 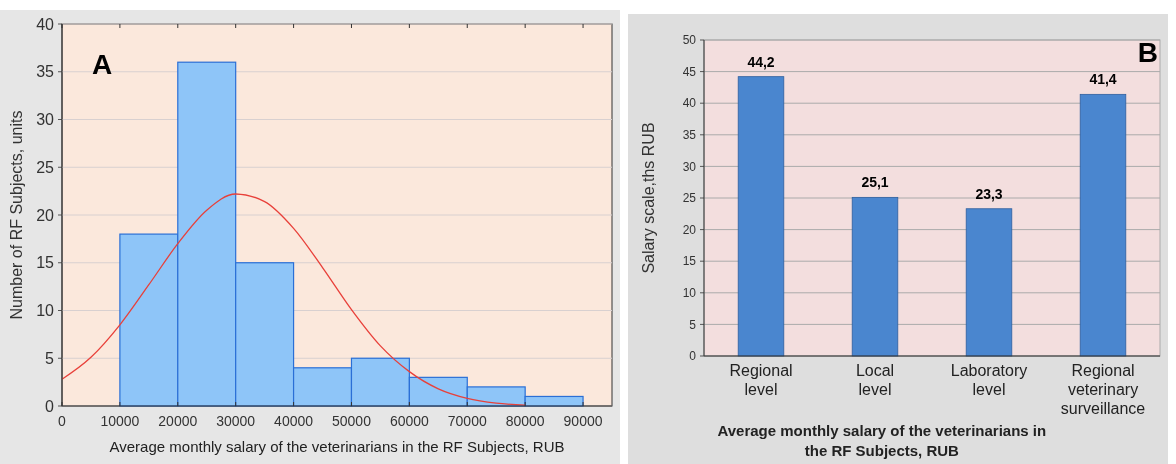 What do you see at coordinates (648, 198) in the screenshot?
I see `y-axis-title: Salary scale,ths RUB` at bounding box center [648, 198].